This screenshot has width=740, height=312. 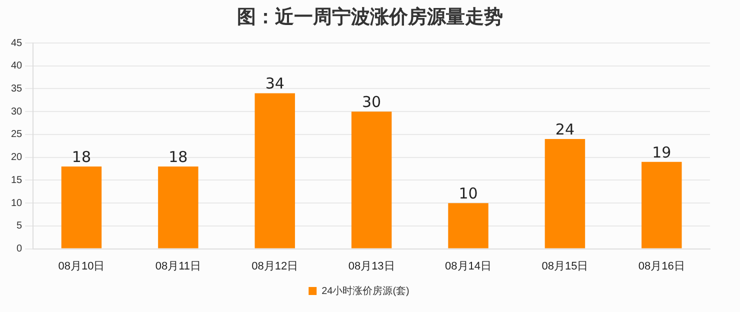 What do you see at coordinates (468, 266) in the screenshot?
I see `x-tick-label: 08月14日` at bounding box center [468, 266].